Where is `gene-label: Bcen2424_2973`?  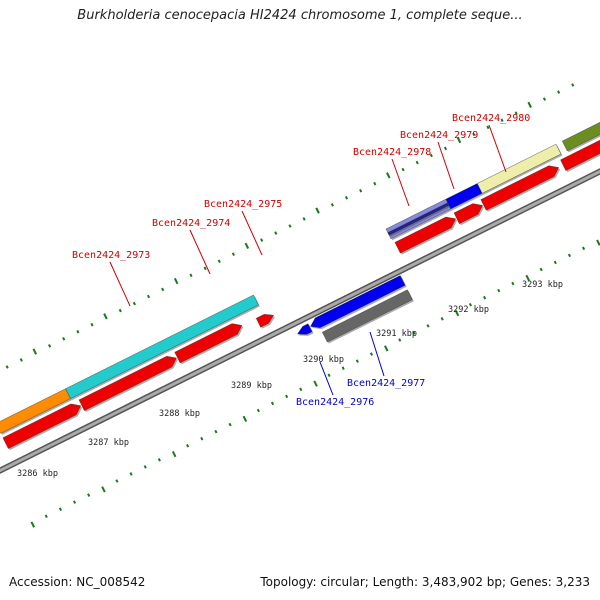 gene-label: Bcen2424_2973 is located at coordinates (111, 255).